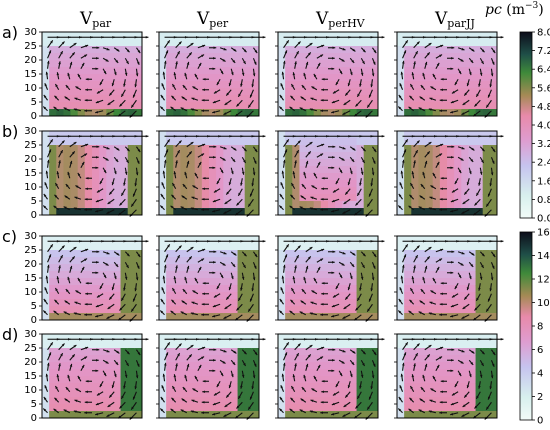 The height and width of the screenshot is (430, 550). What do you see at coordinates (30, 292) in the screenshot?
I see `y-tick-label: 10` at bounding box center [30, 292].